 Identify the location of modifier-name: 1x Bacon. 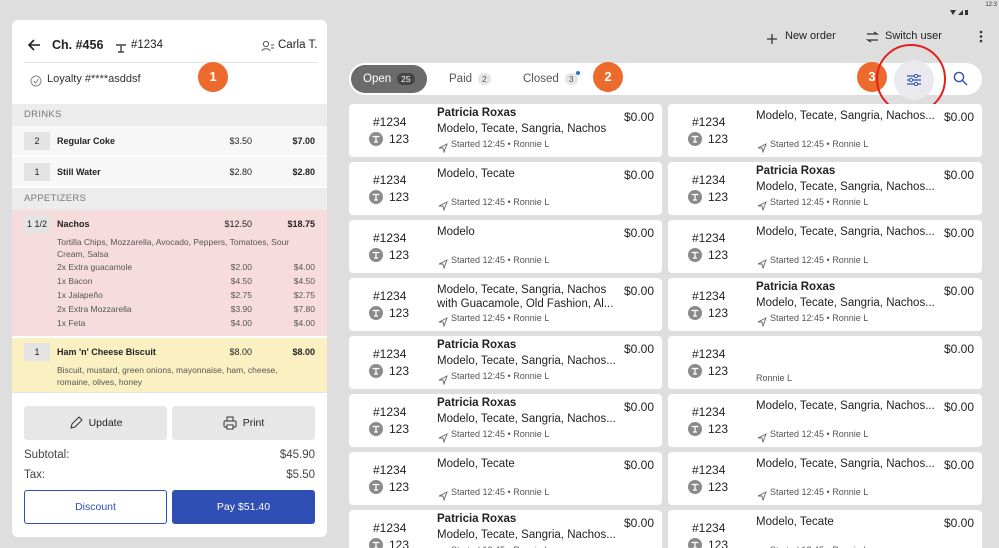
(75, 281).